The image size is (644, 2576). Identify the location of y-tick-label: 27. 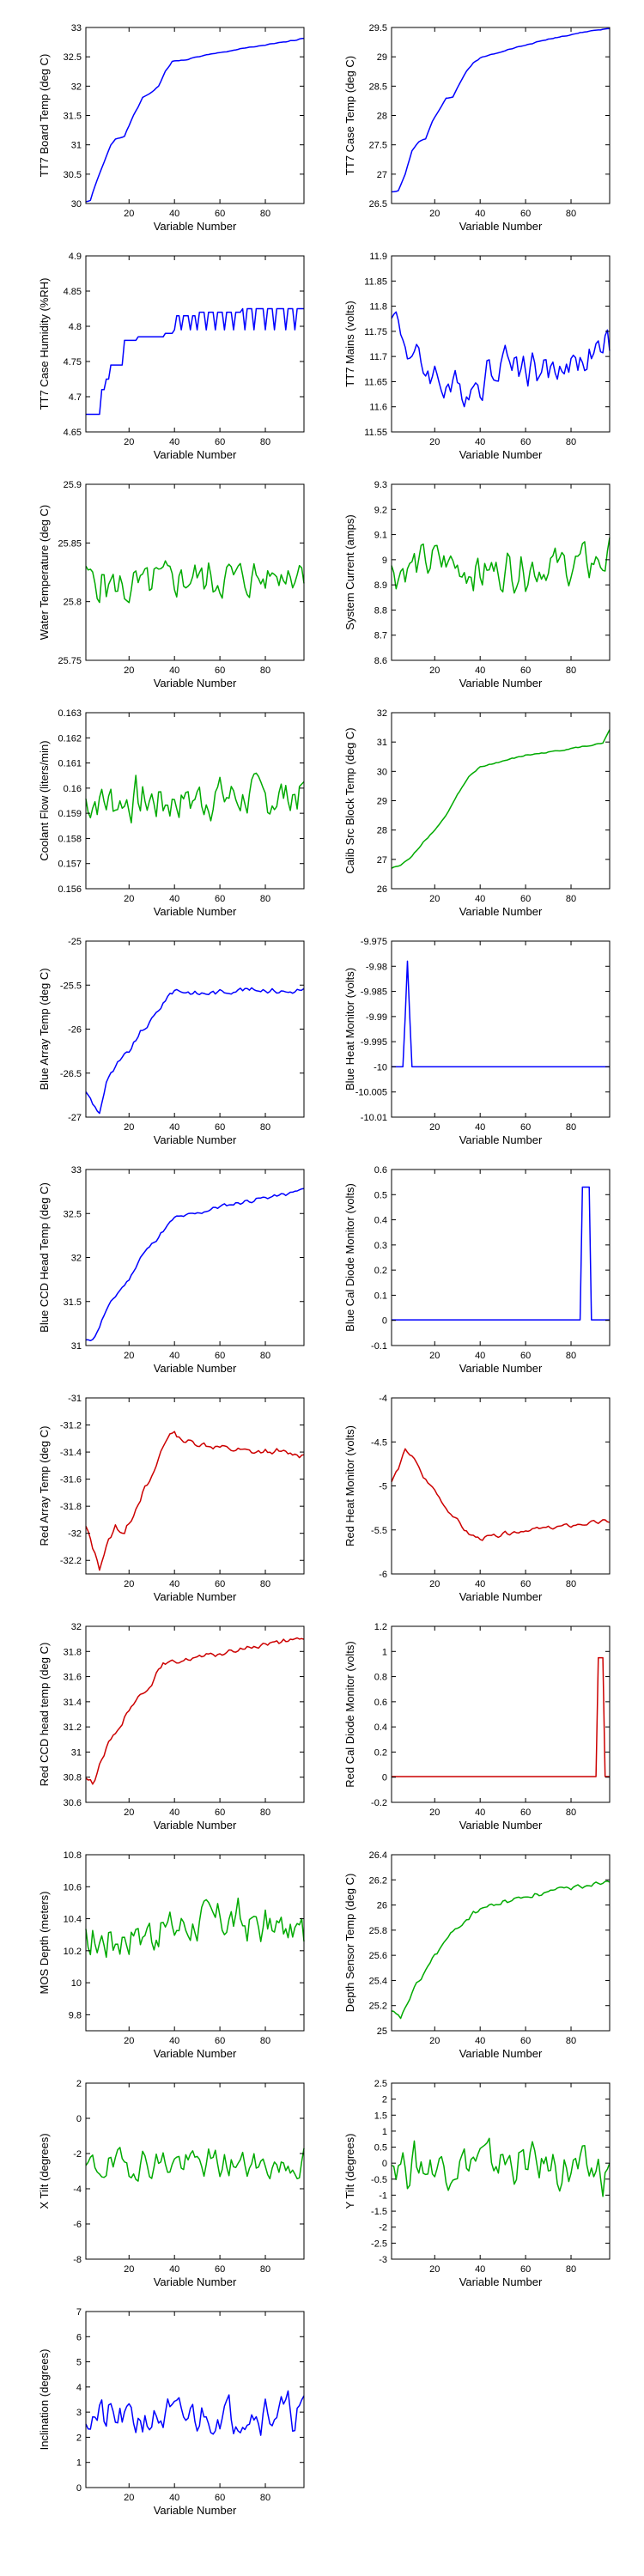
(382, 861).